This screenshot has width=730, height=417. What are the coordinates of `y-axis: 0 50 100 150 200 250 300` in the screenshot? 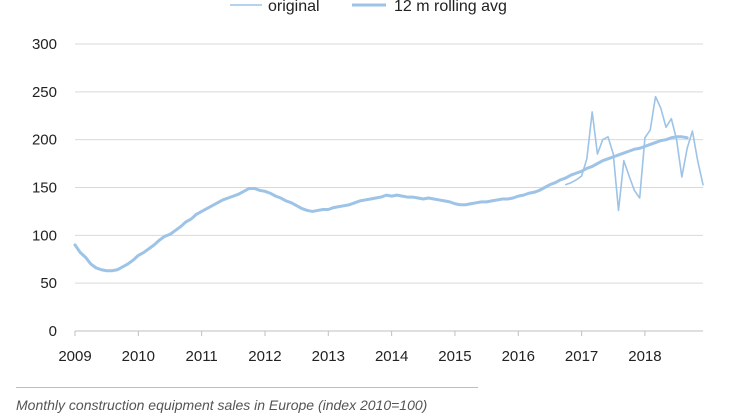 It's located at (44, 188).